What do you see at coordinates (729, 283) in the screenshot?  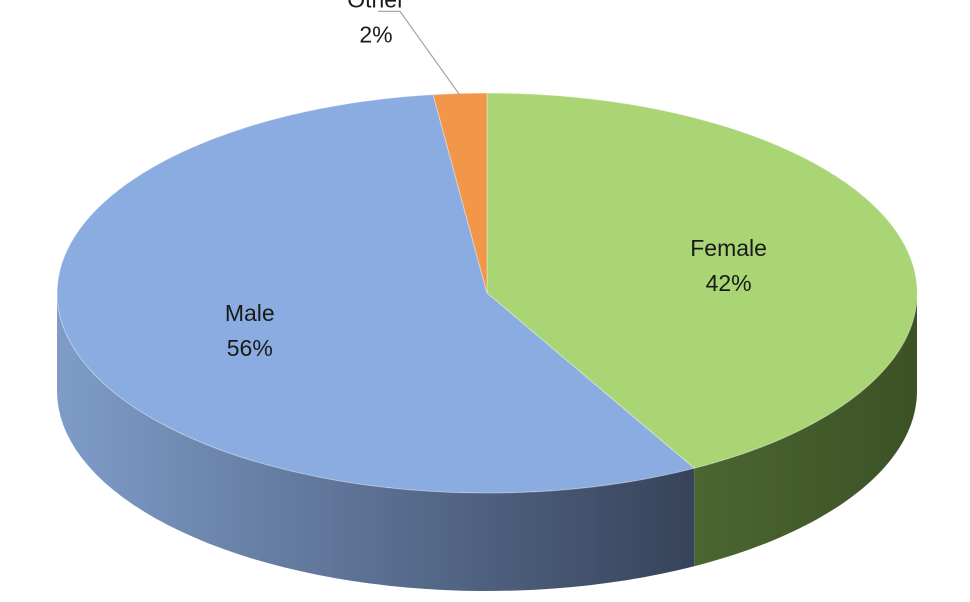 I see `slice-value-female: 42%` at bounding box center [729, 283].